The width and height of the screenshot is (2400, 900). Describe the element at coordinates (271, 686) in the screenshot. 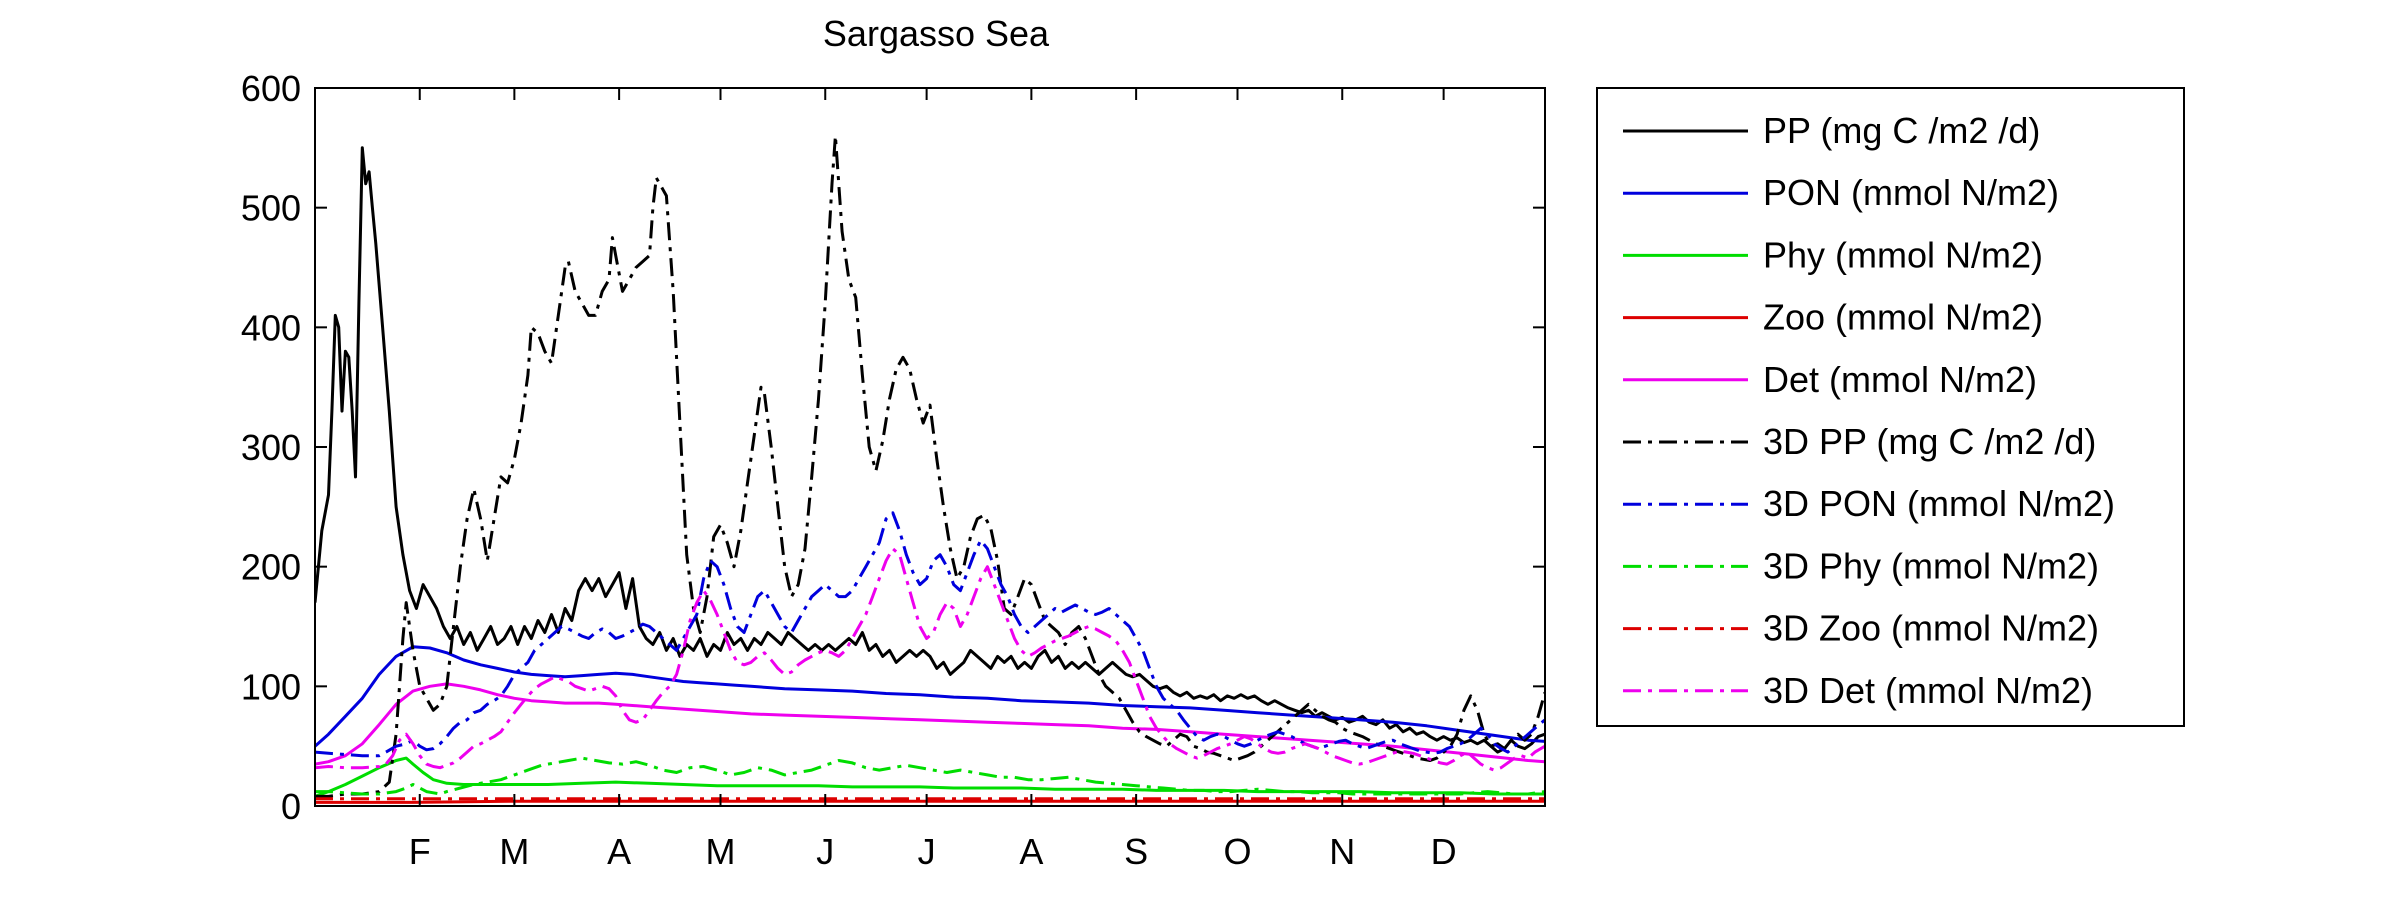

I see `y-tick-label: 100` at that location.